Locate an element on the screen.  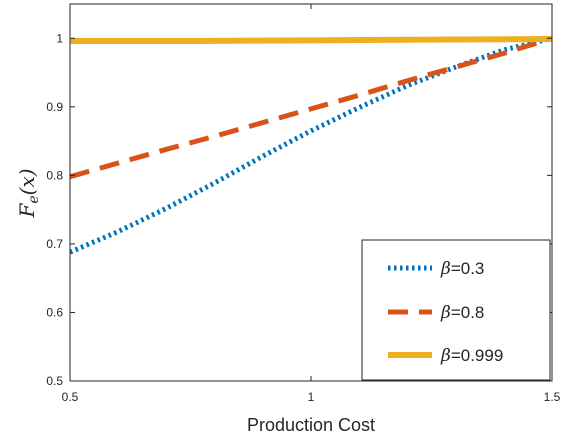
legend-label-series-3: β=0.999 is located at coordinates (471, 356).